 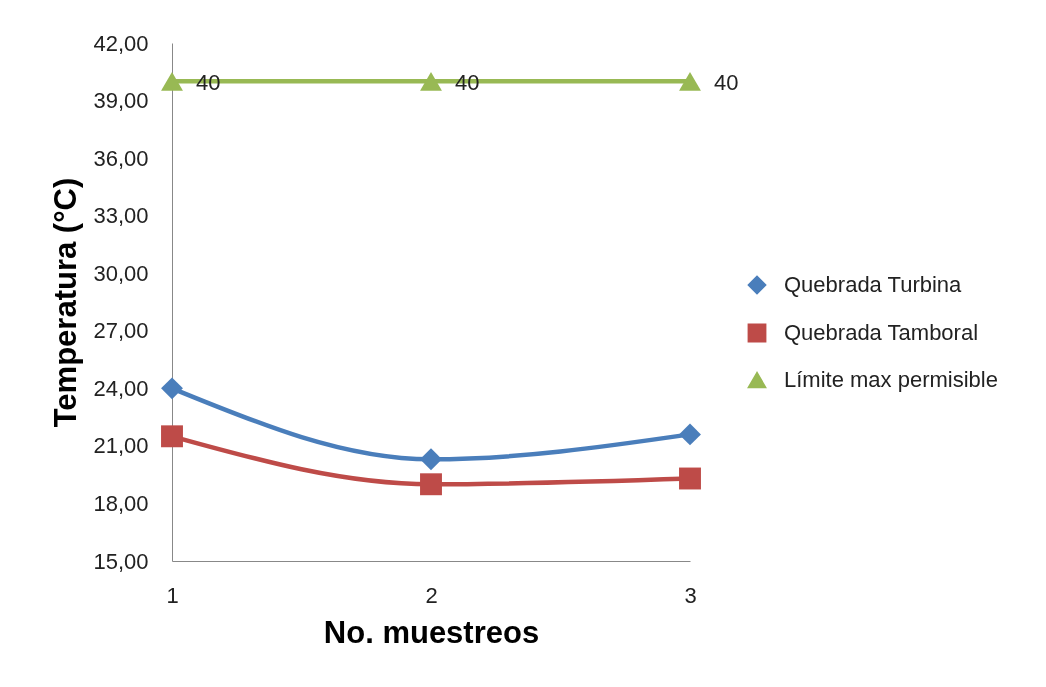 I want to click on y-tick-label: 42,00, so click(x=121, y=43).